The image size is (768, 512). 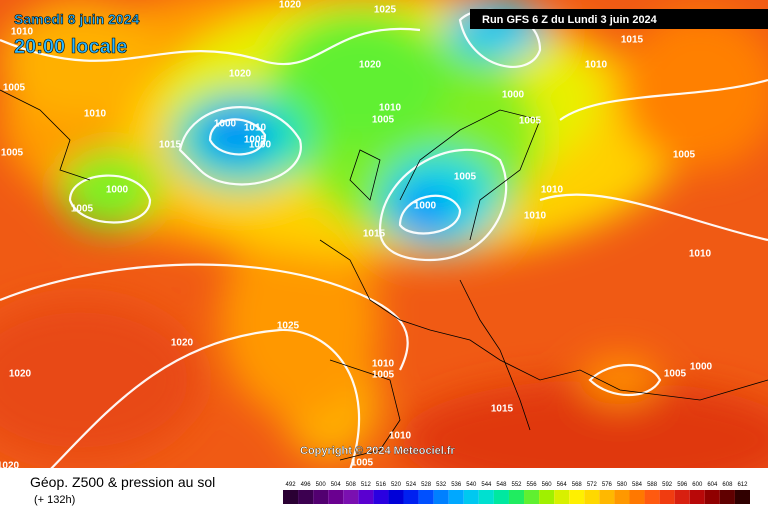 I want to click on scale-label: 564, so click(x=562, y=485).